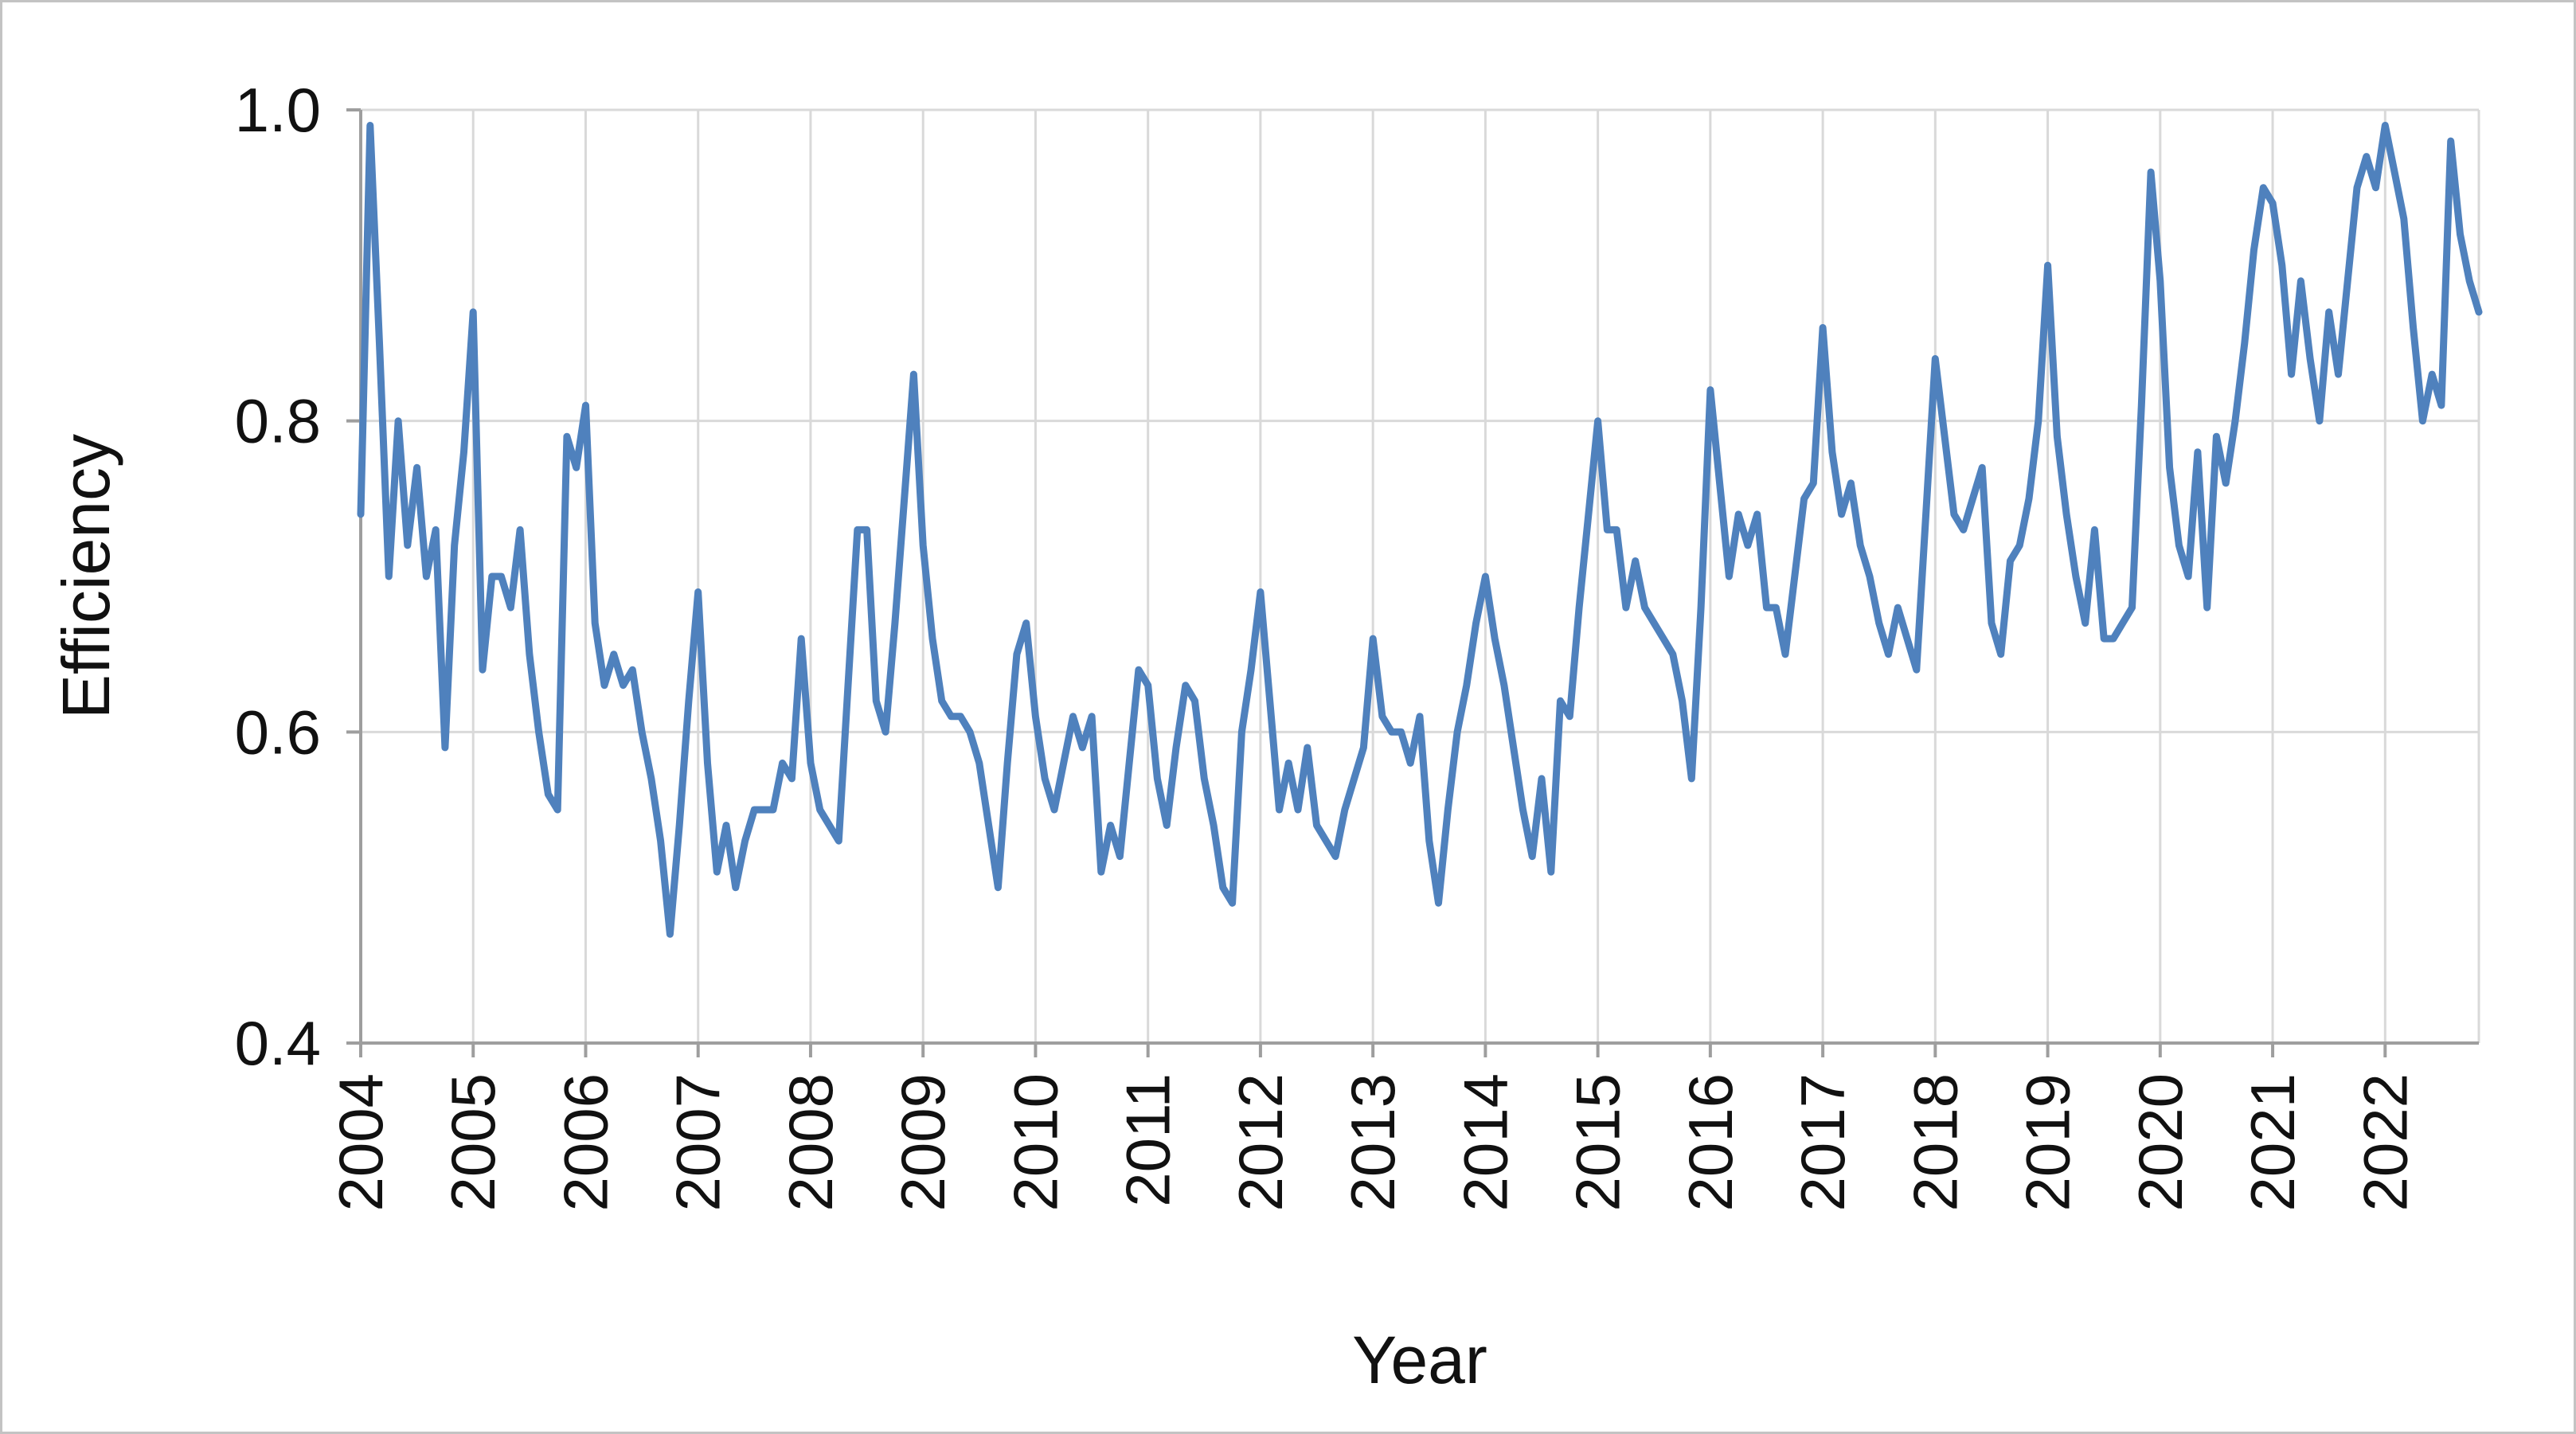  What do you see at coordinates (278, 421) in the screenshot?
I see `y-tick-label-0.8: 0.8` at bounding box center [278, 421].